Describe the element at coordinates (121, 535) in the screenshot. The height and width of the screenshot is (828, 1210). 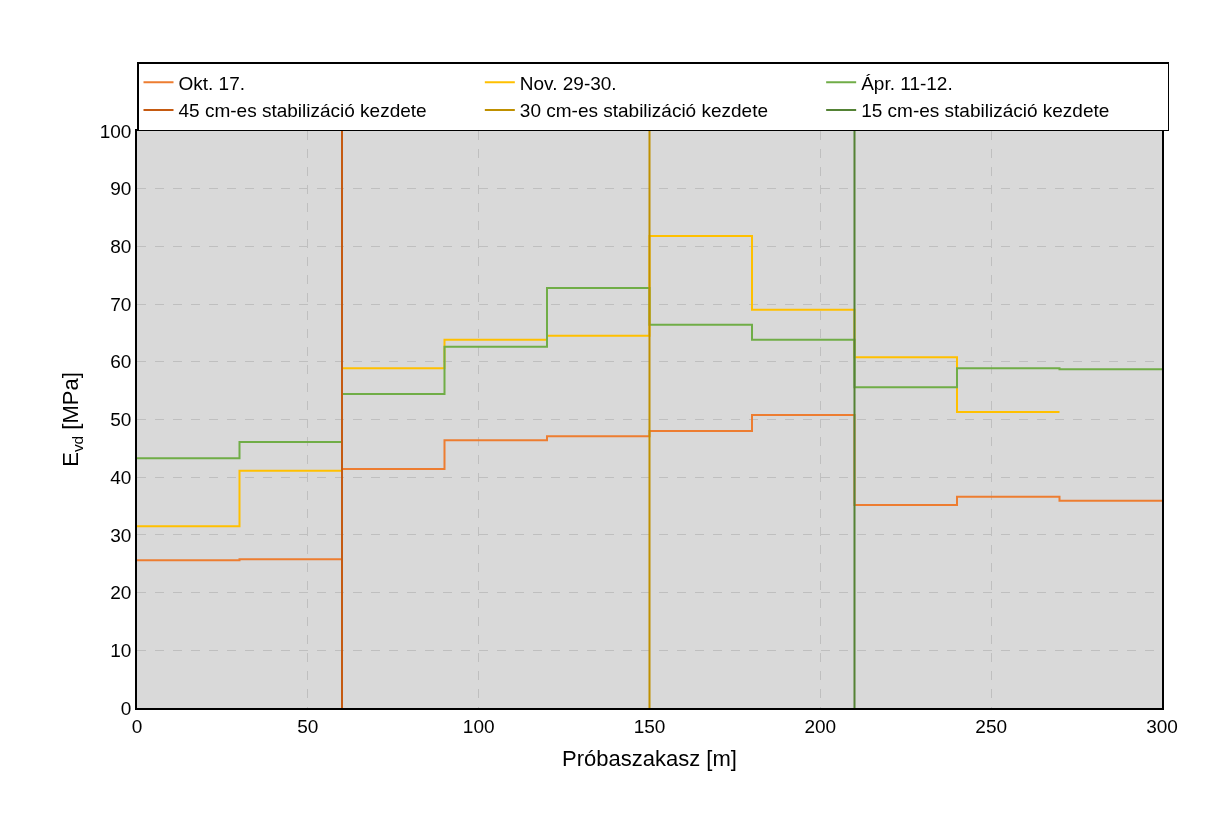
I see `y-tick-label: 30` at that location.